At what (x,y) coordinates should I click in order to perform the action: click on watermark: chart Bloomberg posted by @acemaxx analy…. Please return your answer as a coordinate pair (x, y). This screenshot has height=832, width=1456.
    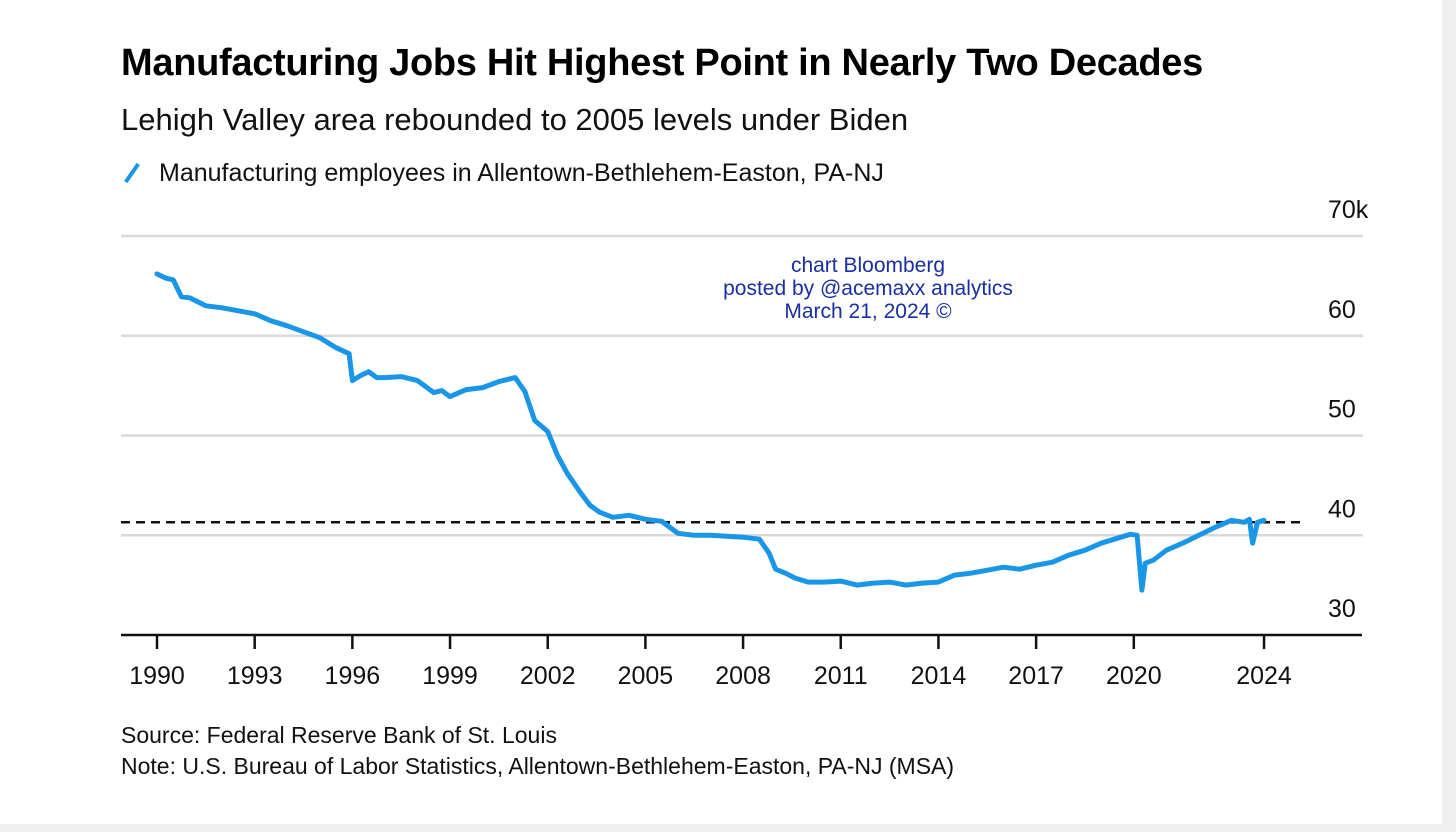
    Looking at the image, I should click on (868, 288).